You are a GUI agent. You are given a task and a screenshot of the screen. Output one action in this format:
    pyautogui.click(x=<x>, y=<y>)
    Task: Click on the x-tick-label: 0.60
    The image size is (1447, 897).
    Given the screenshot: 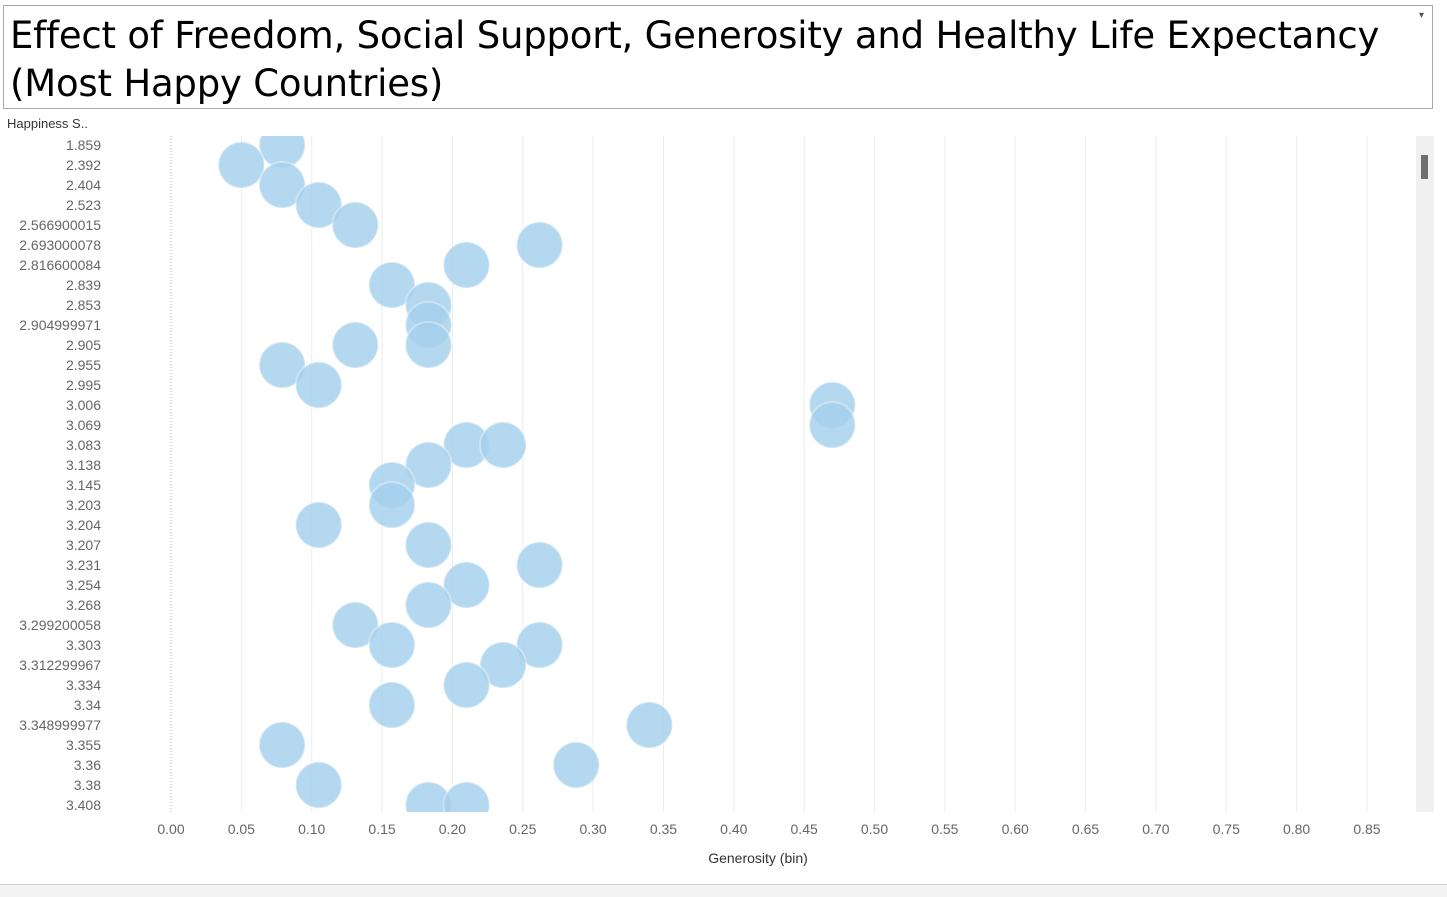 What is the action you would take?
    pyautogui.click(x=1015, y=829)
    